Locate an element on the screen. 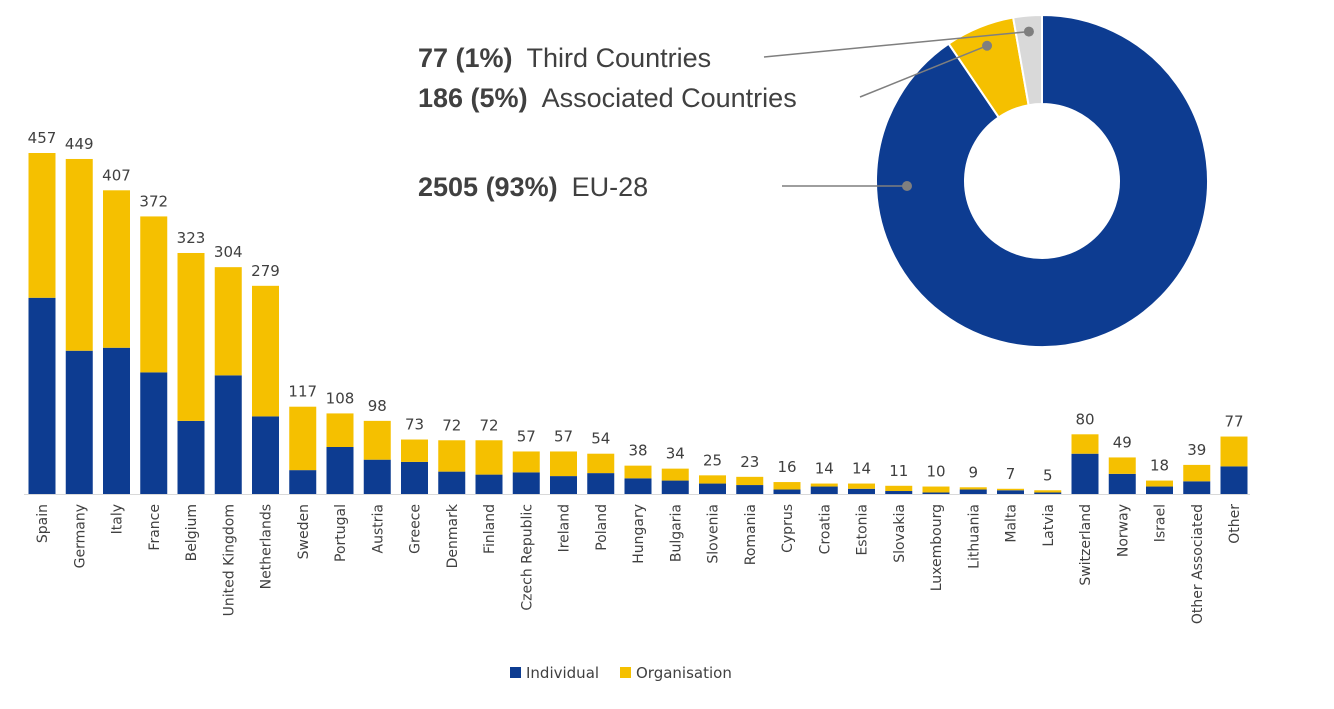 The image size is (1334, 709). data-label-israel: 18 is located at coordinates (1159, 466).